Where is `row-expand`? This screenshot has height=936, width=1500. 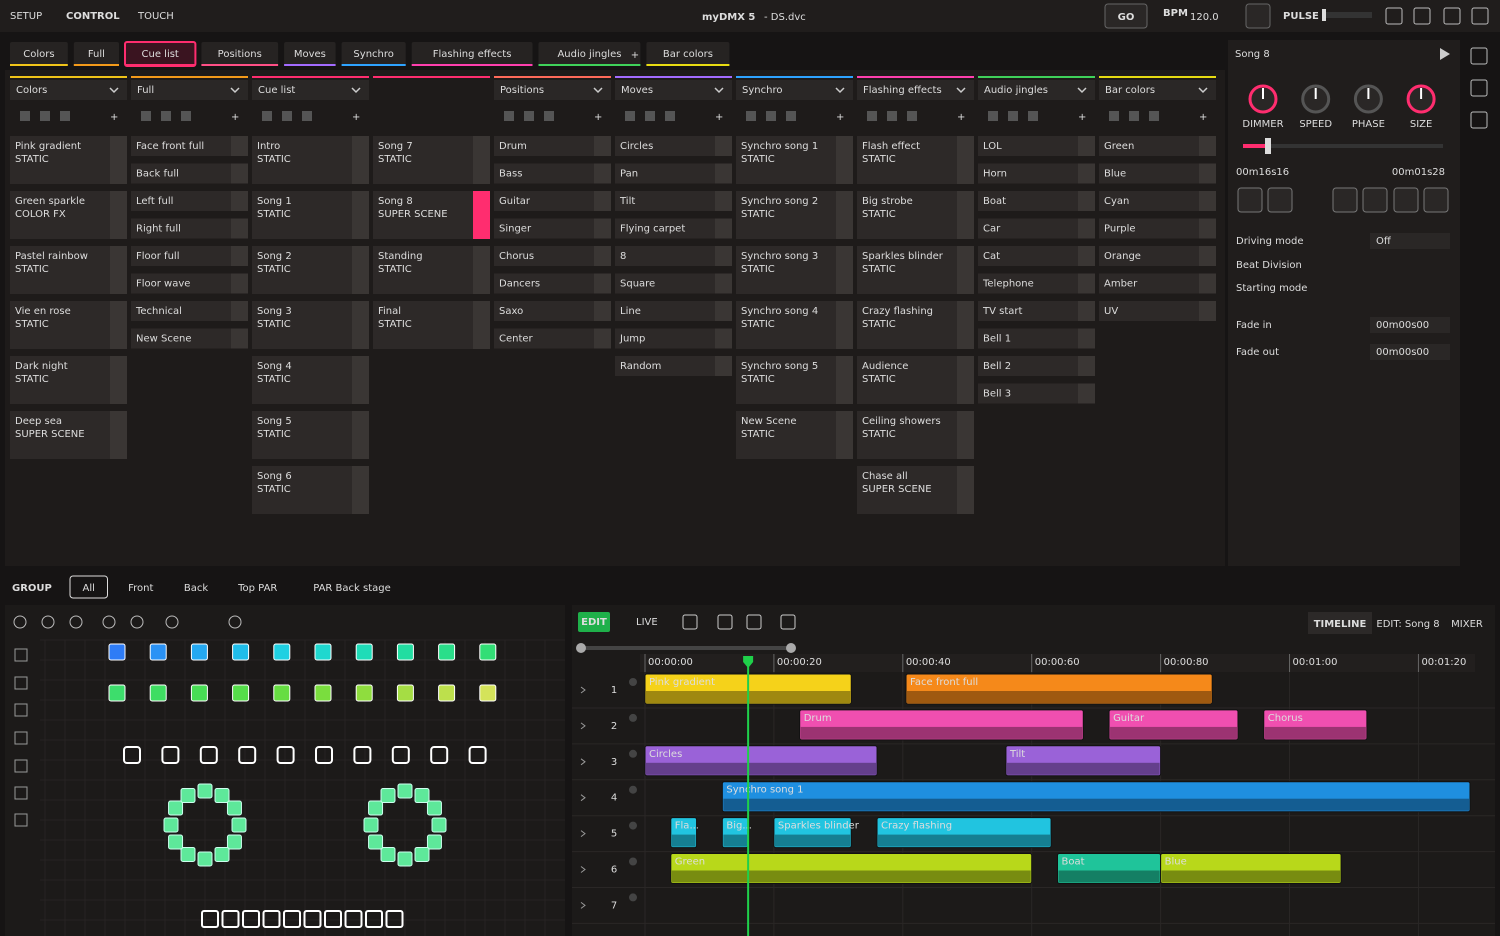
row-expand is located at coordinates (583, 869).